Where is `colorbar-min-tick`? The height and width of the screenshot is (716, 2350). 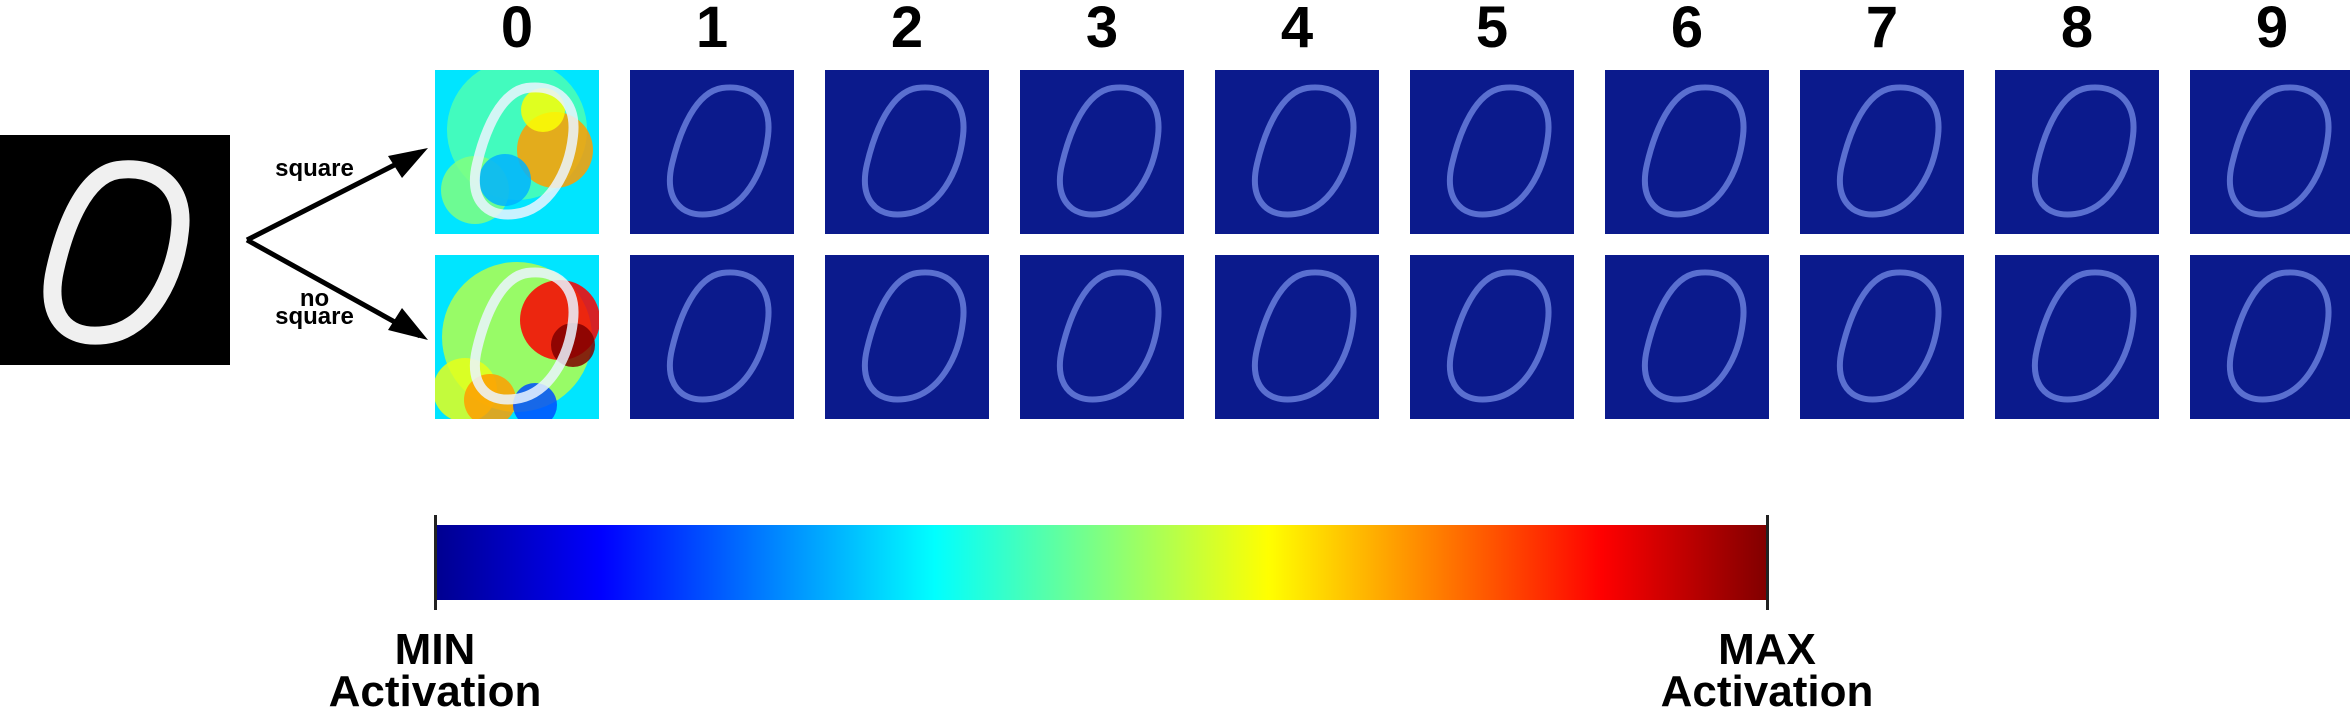 colorbar-min-tick is located at coordinates (435, 562).